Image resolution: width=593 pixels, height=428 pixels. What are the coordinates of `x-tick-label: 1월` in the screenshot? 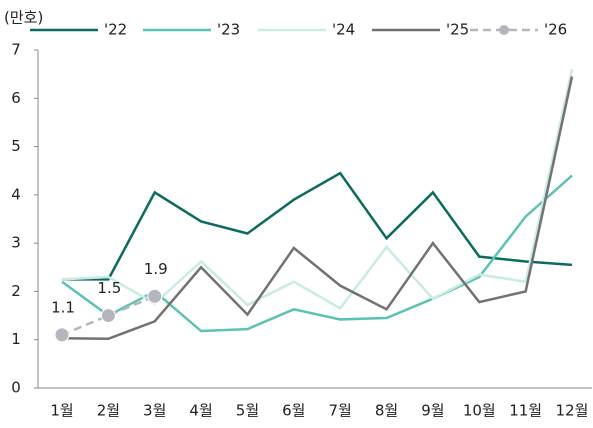 It's located at (61, 411).